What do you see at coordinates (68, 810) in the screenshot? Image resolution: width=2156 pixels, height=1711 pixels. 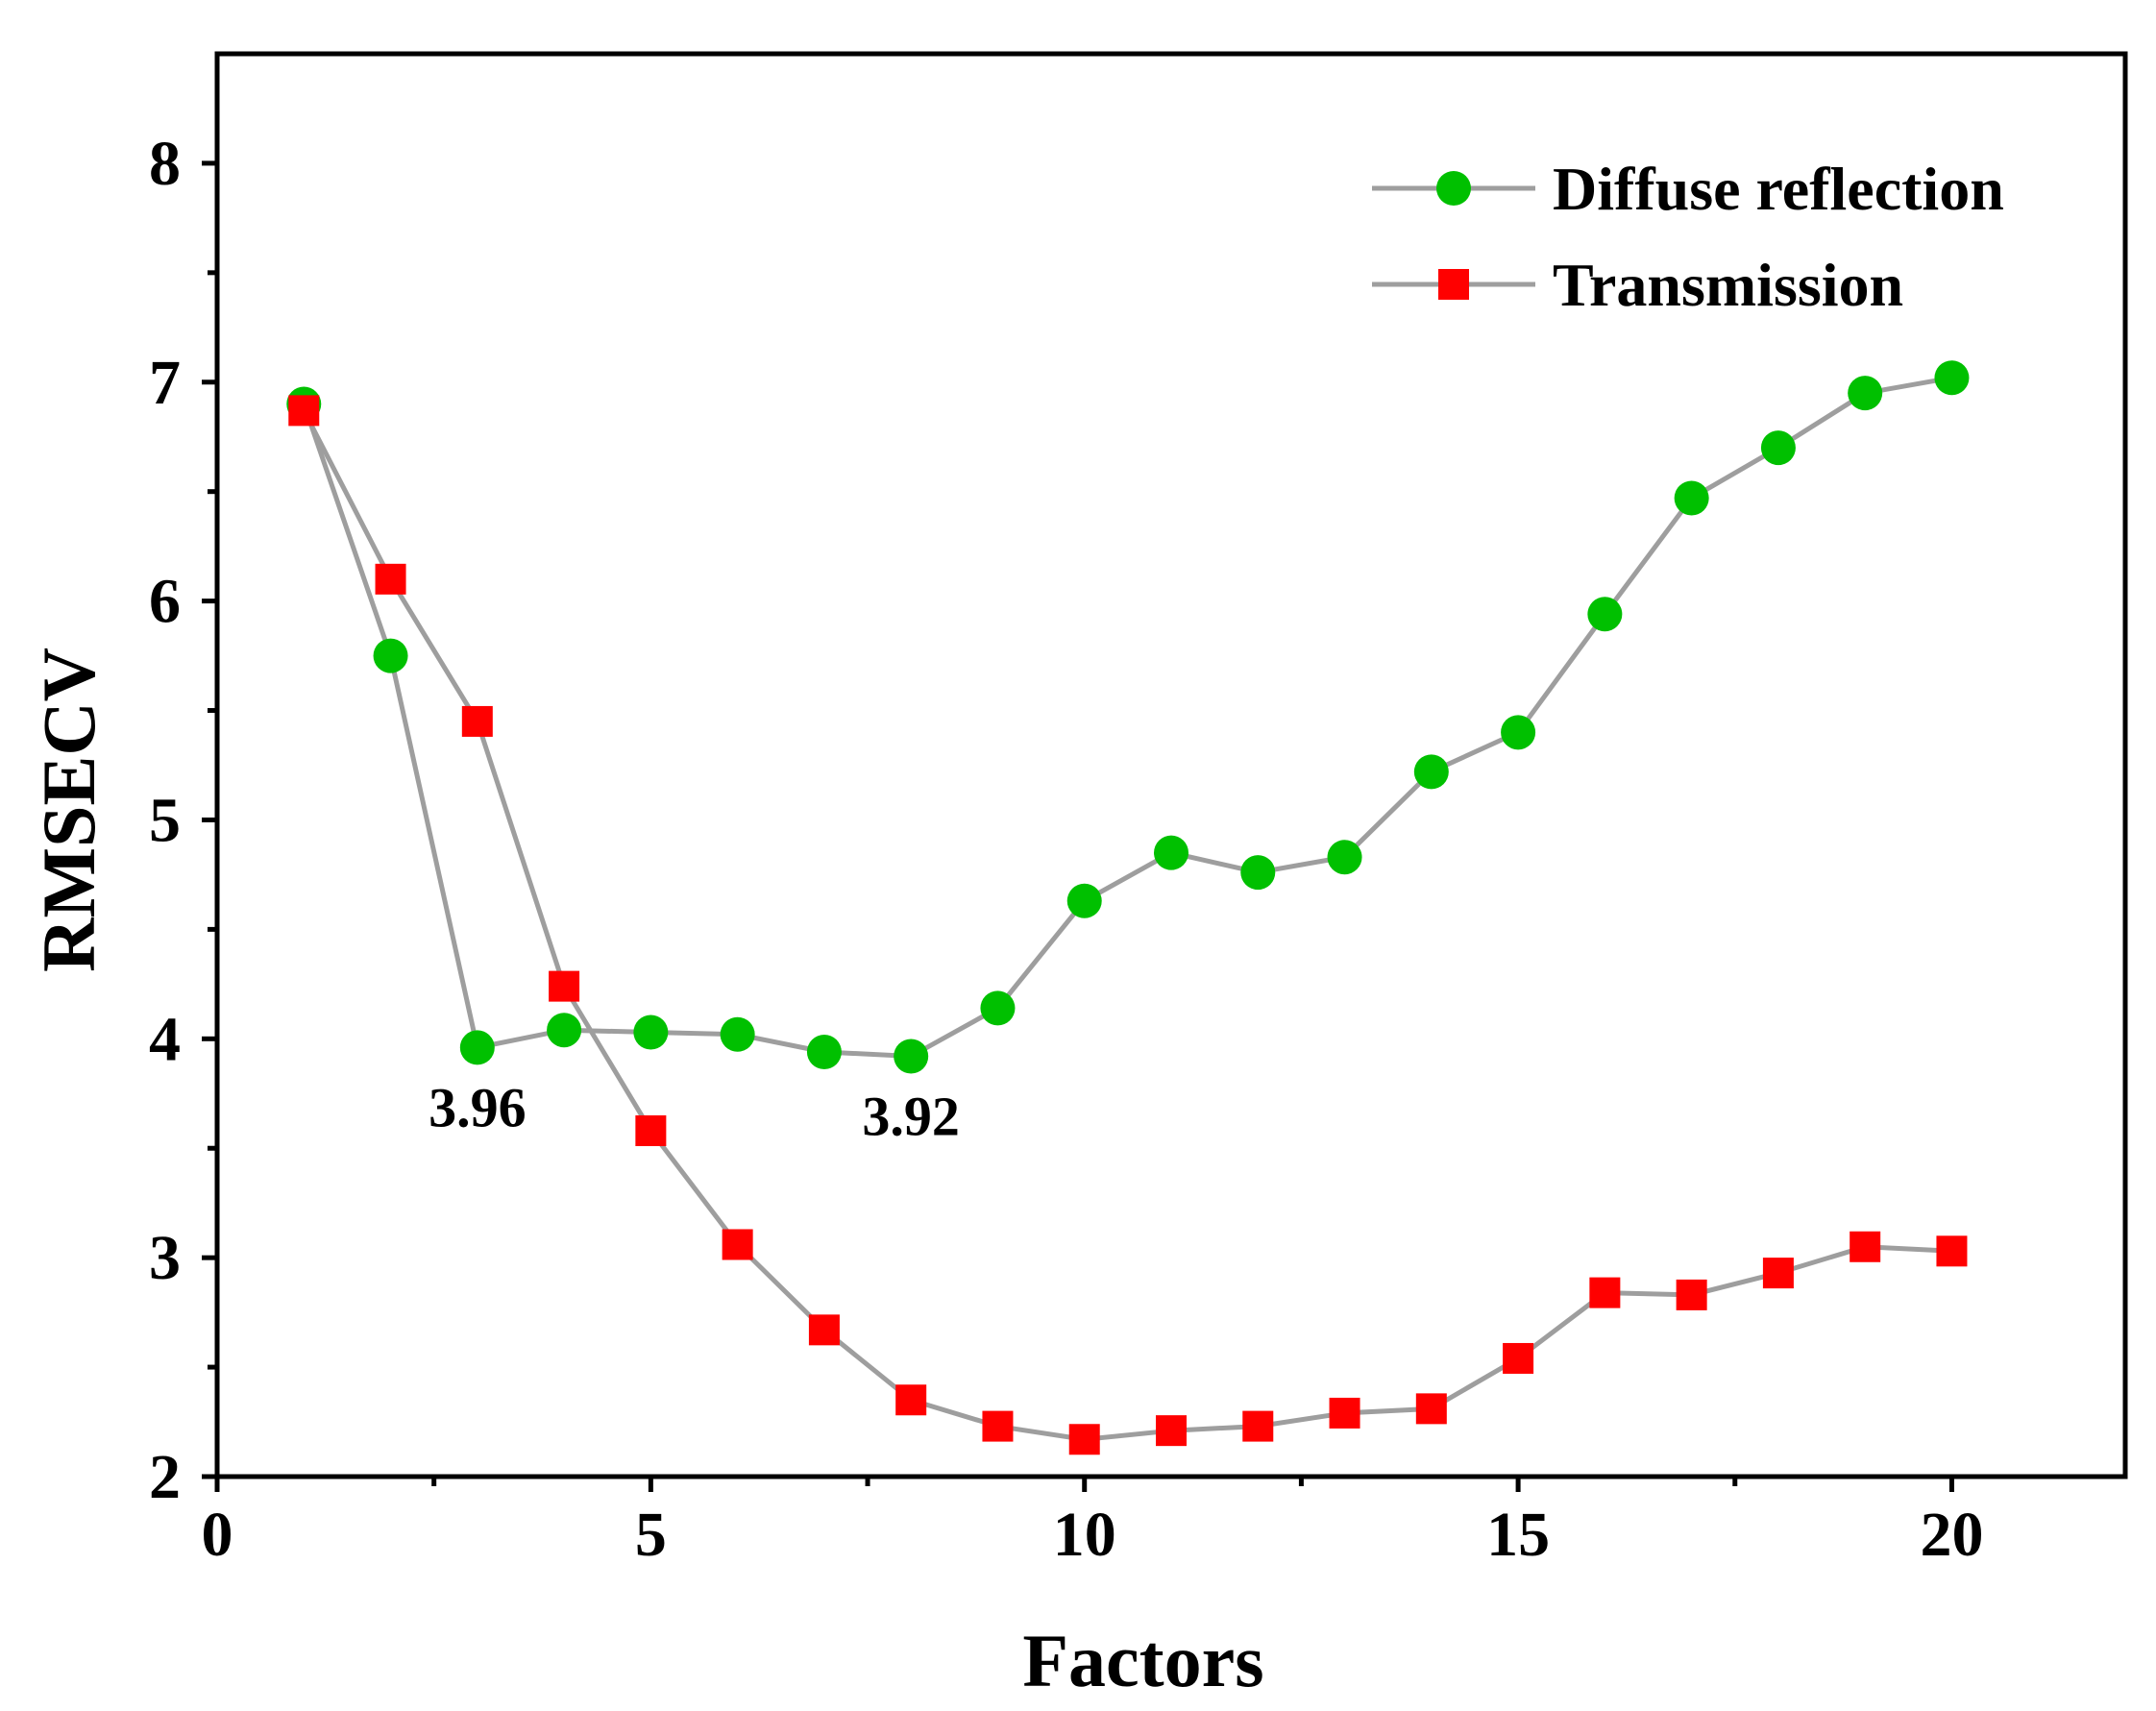 I see `y-axis-title: RMSECV` at bounding box center [68, 810].